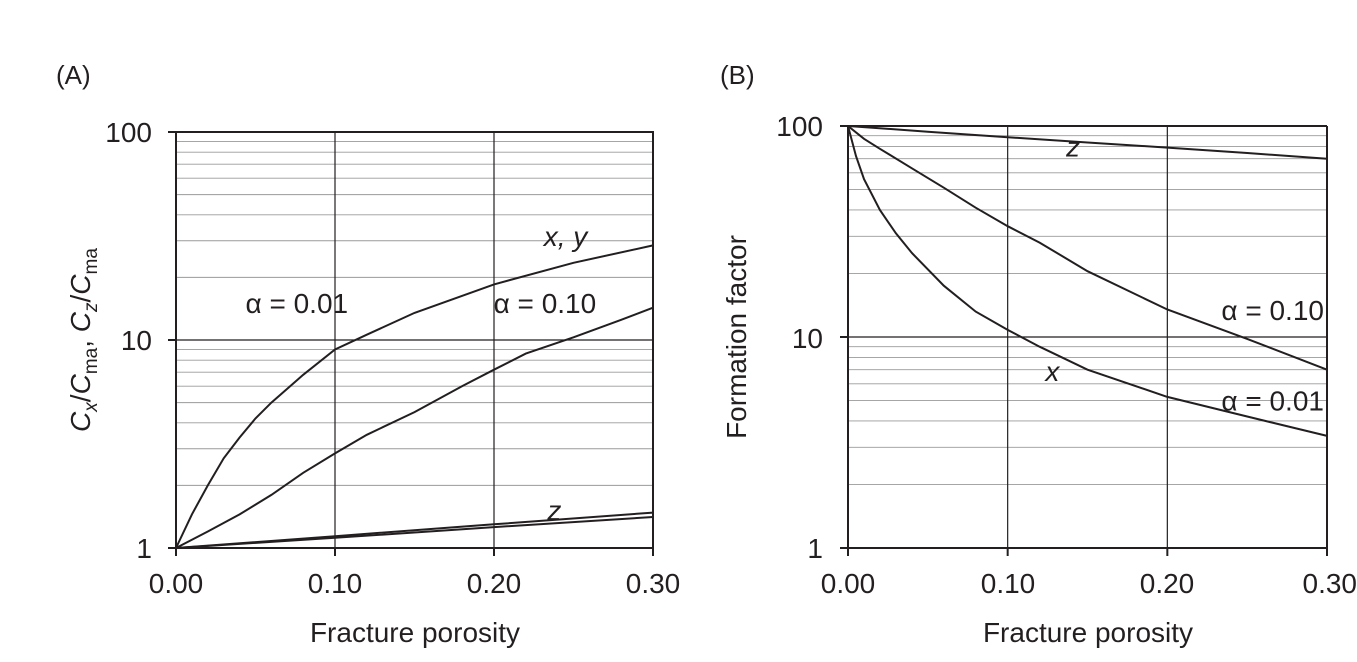  Describe the element at coordinates (415, 632) in the screenshot. I see `panel-a-xlabel: Fracture porosity` at that location.